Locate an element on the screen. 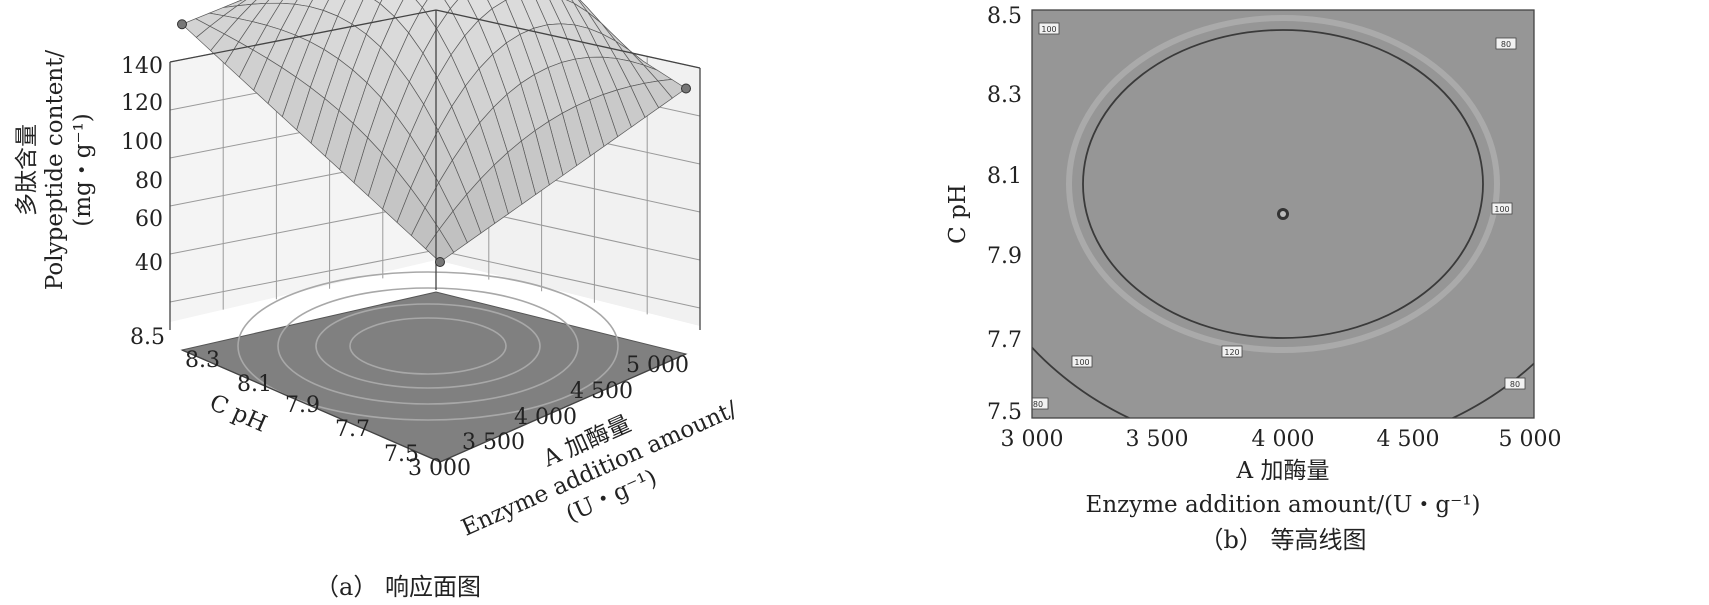 This screenshot has width=1709, height=605. z-tick-labels: 140 120 100 80 60 40 is located at coordinates (142, 165).